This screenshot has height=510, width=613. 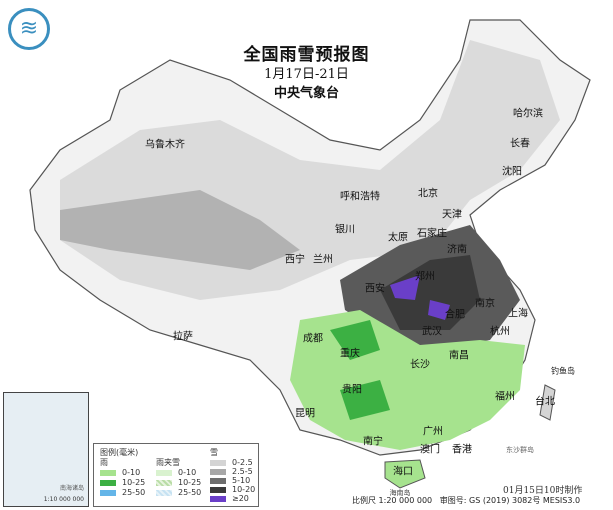 I want to click on inset-scale: 1:10 000 000, so click(x=63, y=499).